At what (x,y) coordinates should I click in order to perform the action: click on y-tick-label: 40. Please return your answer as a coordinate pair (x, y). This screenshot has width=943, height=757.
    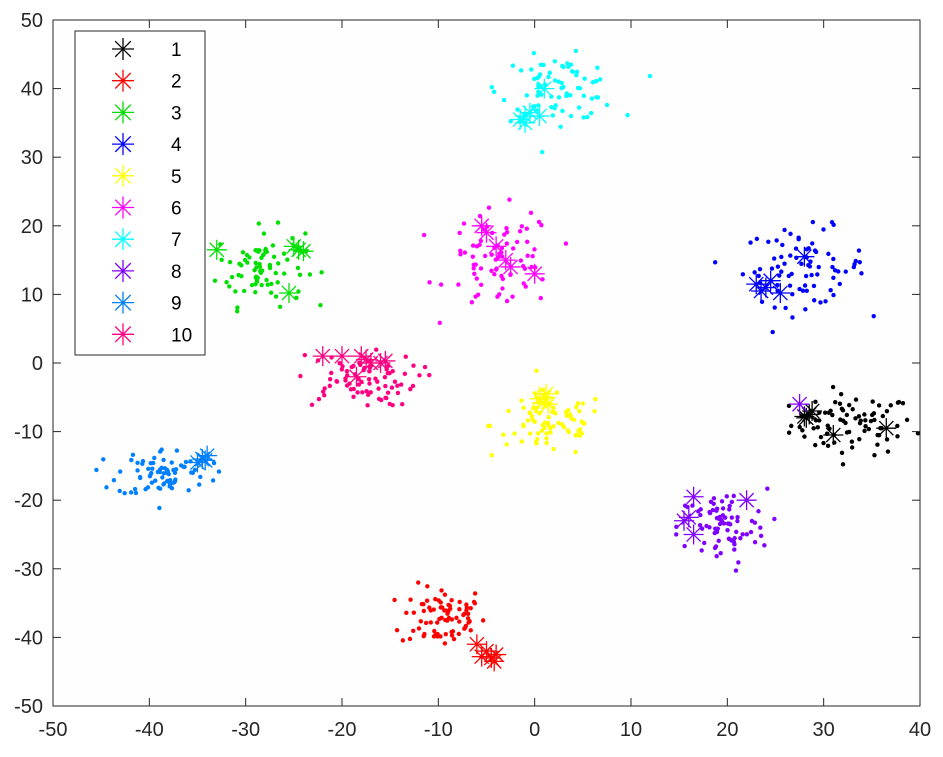
    Looking at the image, I should click on (32, 90).